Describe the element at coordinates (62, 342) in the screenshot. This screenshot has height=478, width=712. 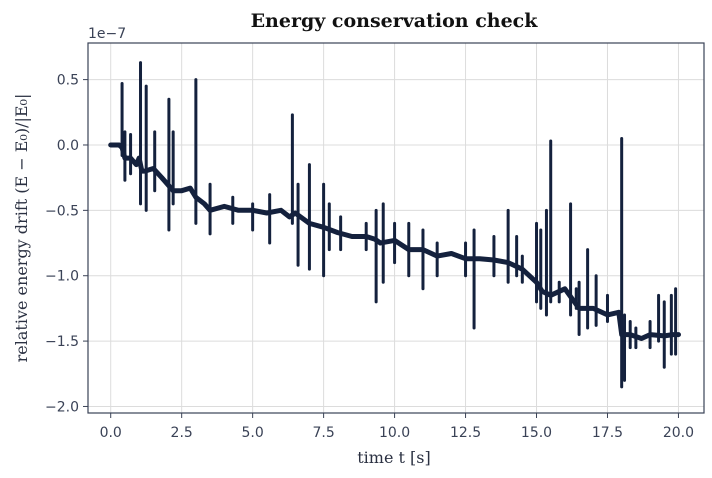
I see `y-tick-label: −1.5` at that location.